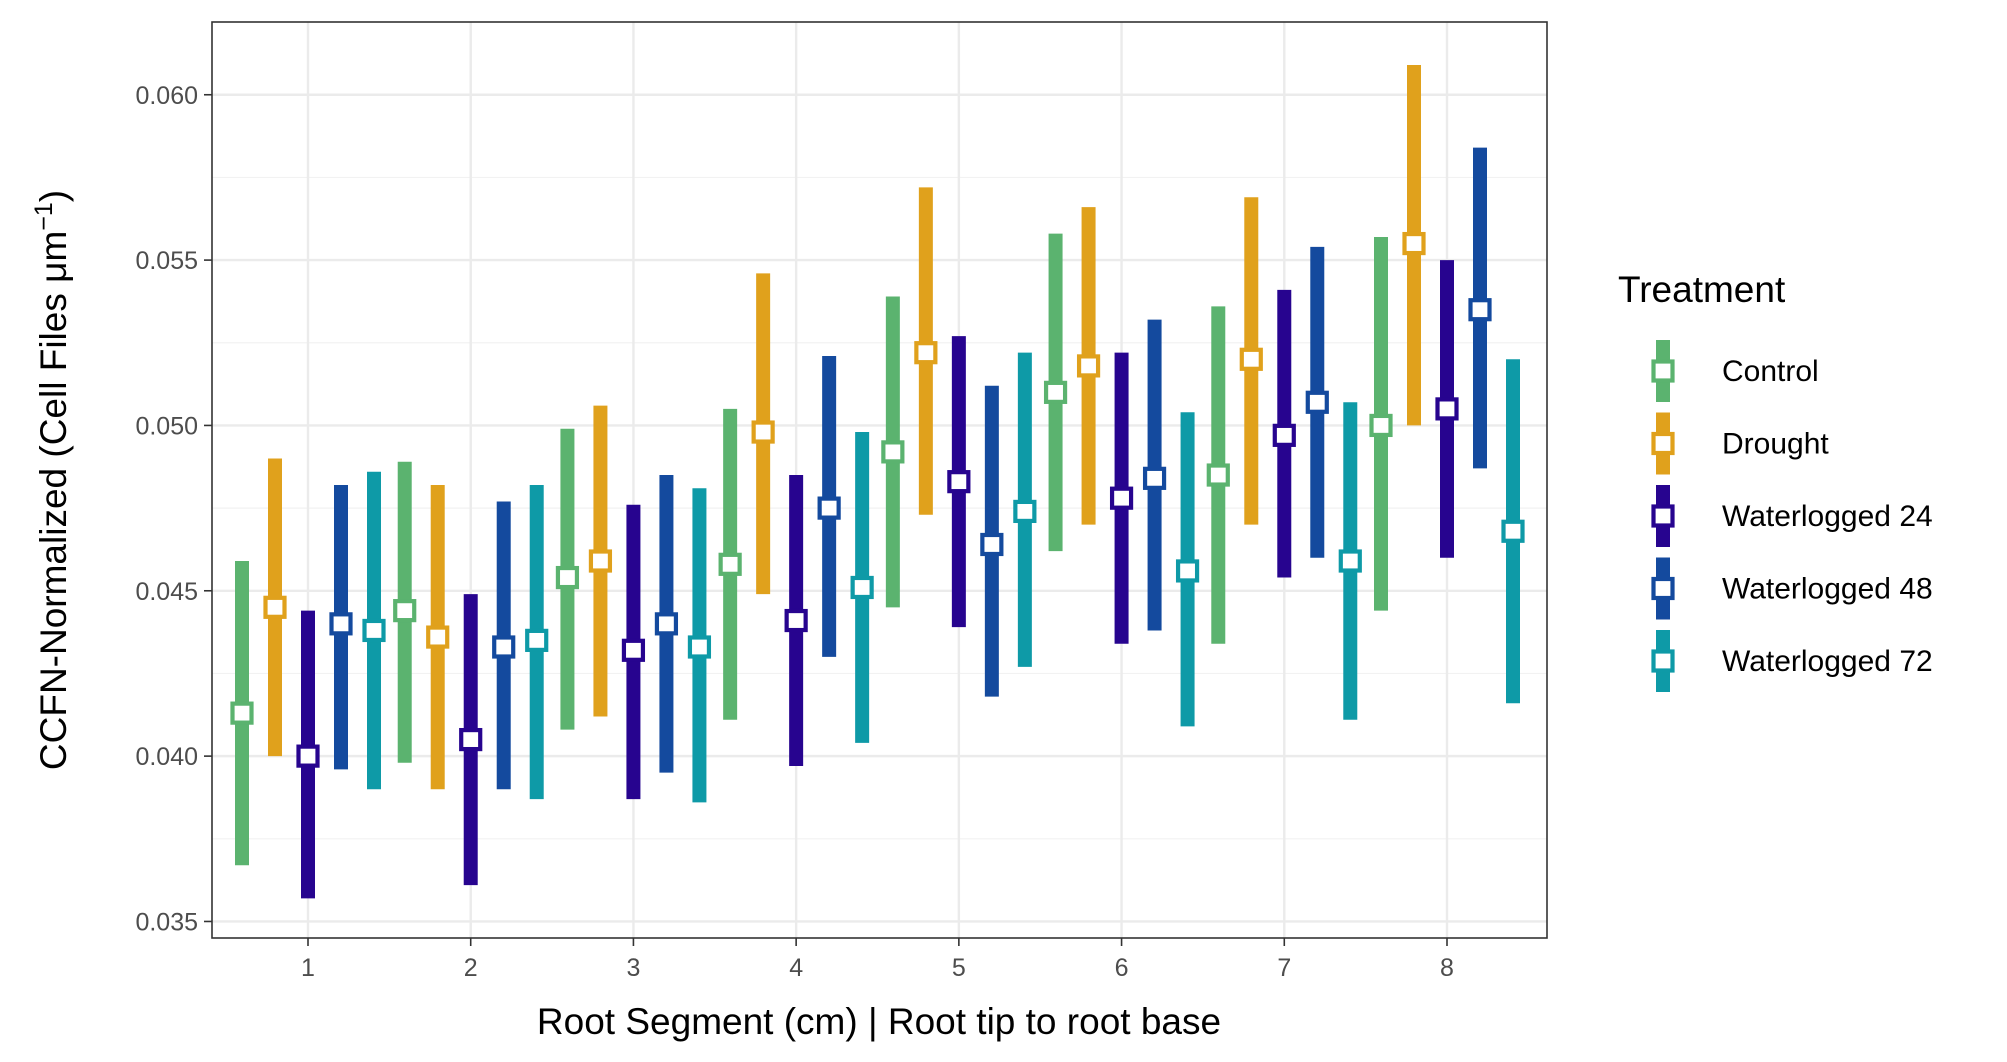 The image size is (2007, 1062). What do you see at coordinates (1663, 443) in the screenshot?
I see `legend-key-point-drought` at bounding box center [1663, 443].